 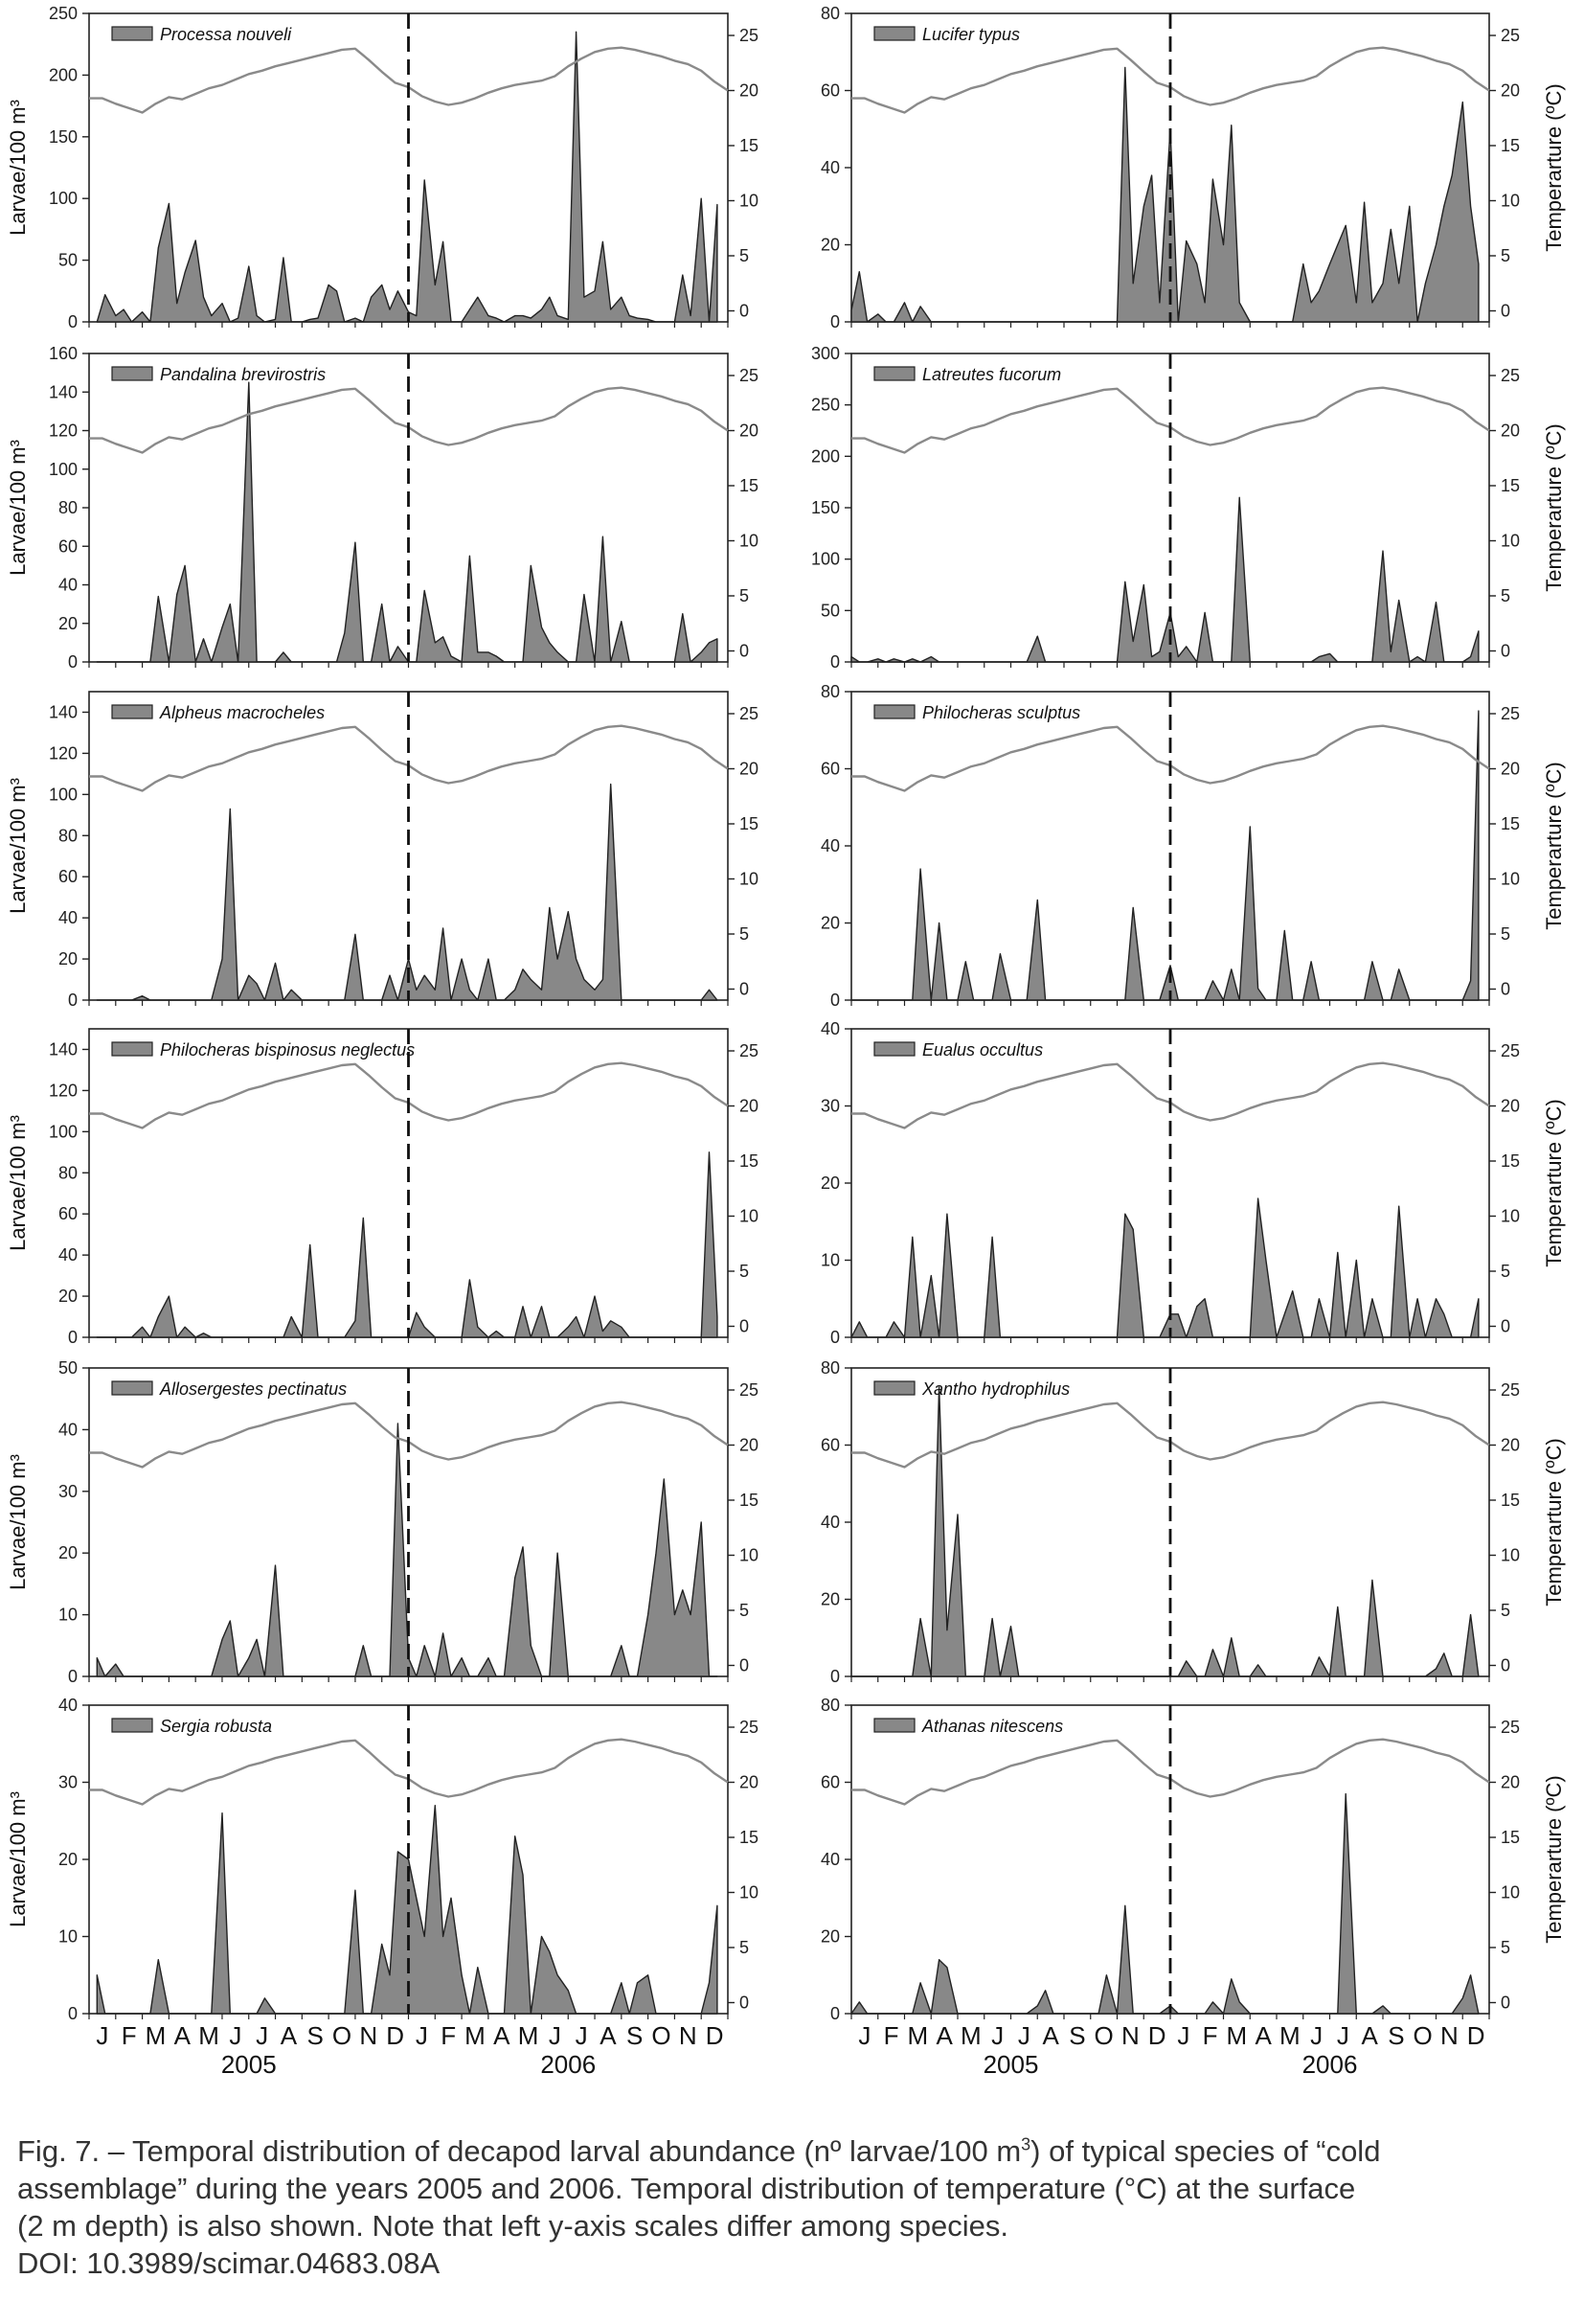 I want to click on year-label: 2006, so click(x=1330, y=2064).